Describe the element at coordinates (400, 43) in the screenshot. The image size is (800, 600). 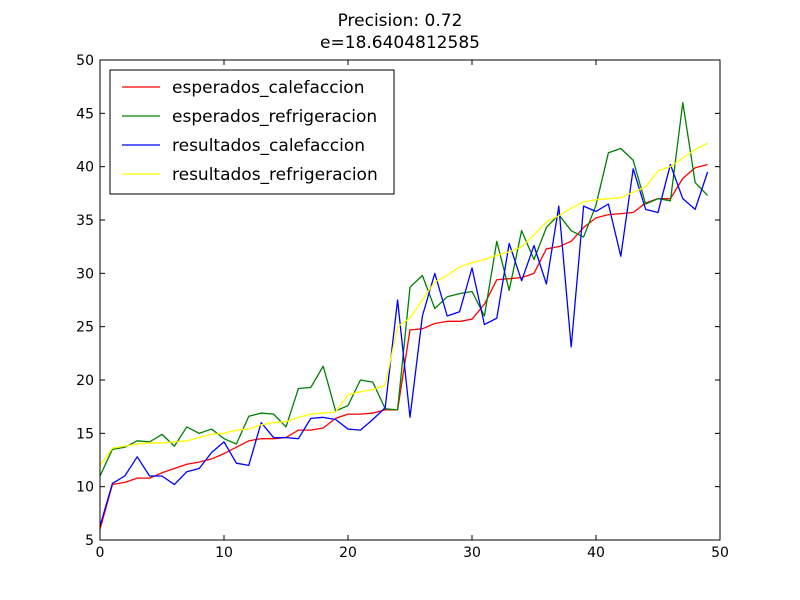
I see `chart-subtitle: e=18.6404812585` at that location.